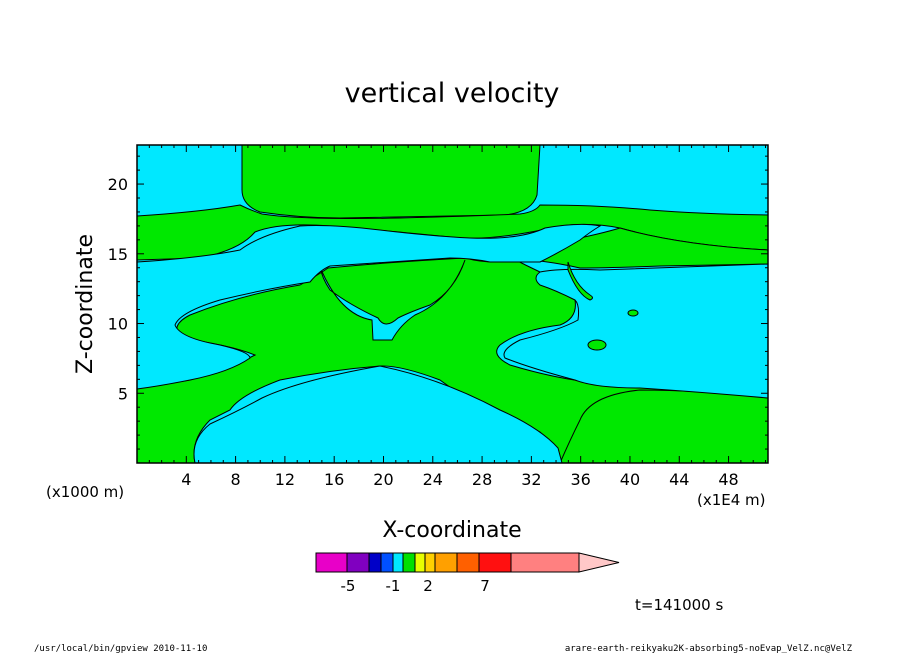 The image size is (904, 654). Describe the element at coordinates (630, 479) in the screenshot. I see `x-tick-label: 40` at that location.